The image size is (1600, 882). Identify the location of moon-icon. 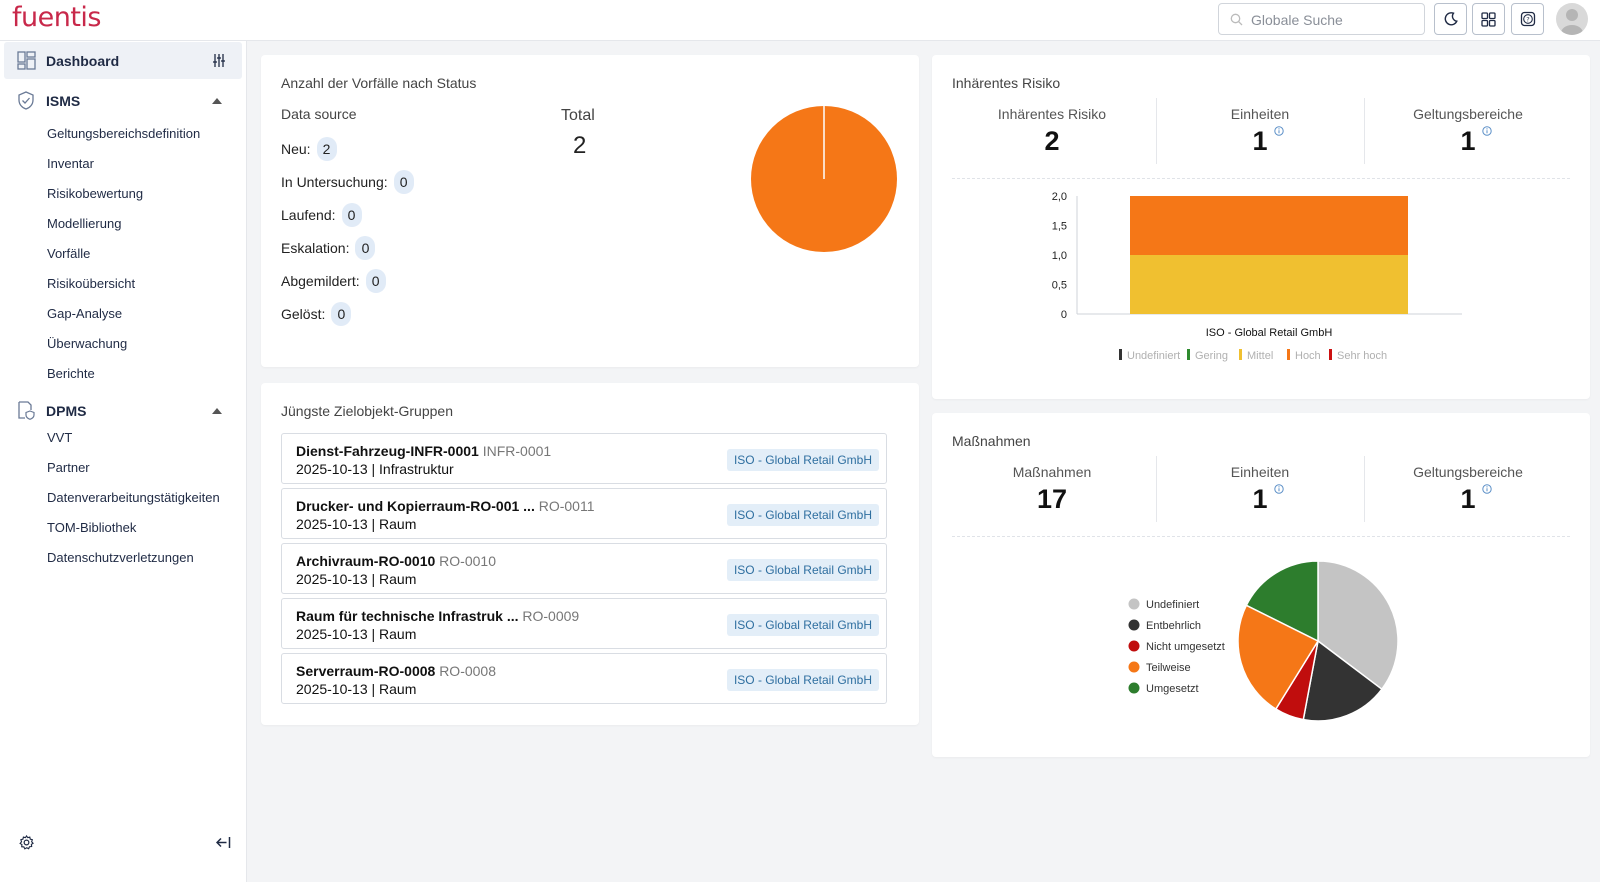
(1451, 19).